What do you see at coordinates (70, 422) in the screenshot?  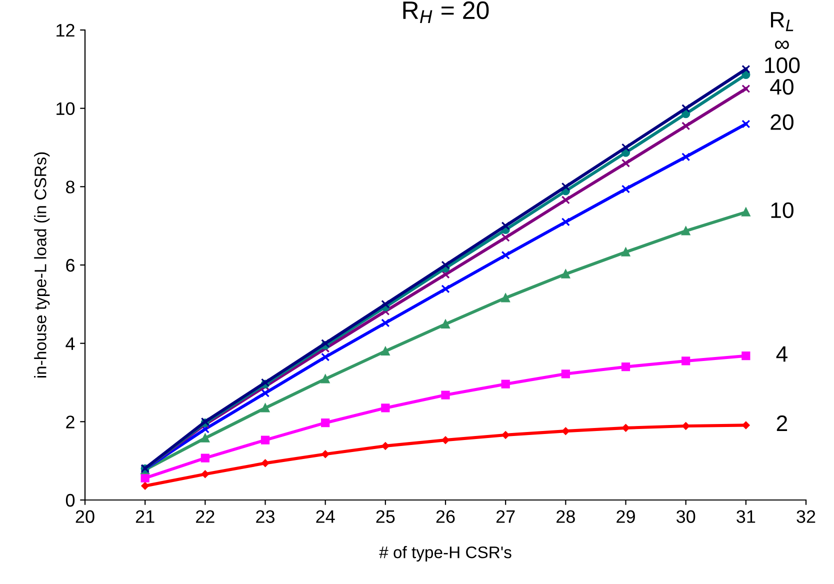 I see `y-tick-label: 2` at bounding box center [70, 422].